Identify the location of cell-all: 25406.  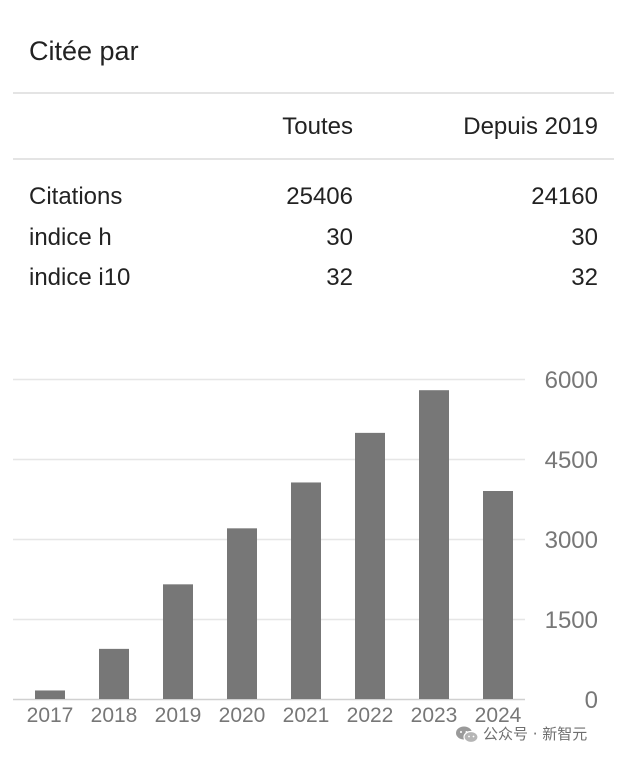
(319, 196).